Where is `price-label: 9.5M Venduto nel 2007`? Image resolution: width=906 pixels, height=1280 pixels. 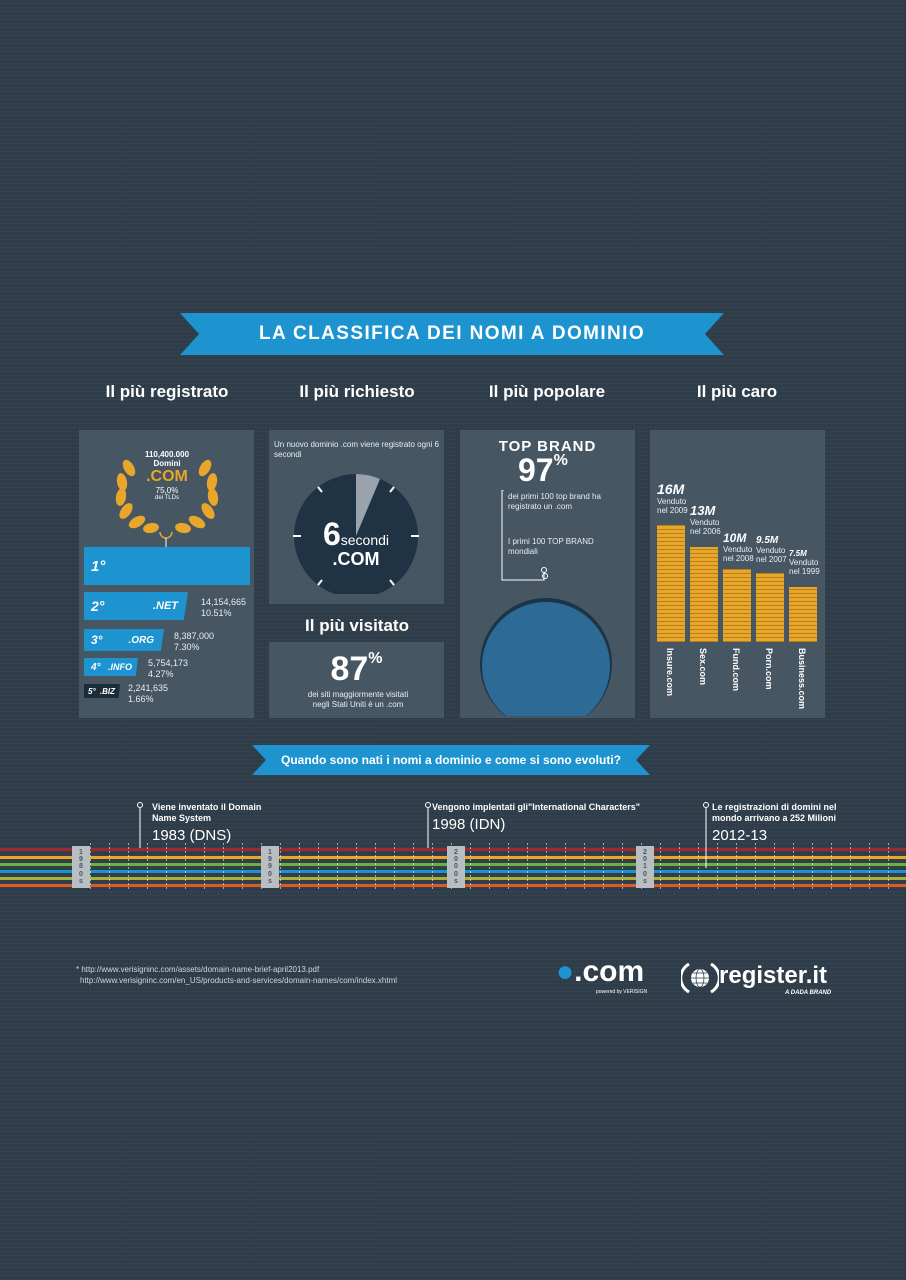
price-label: 9.5M Venduto nel 2007 is located at coordinates (781, 549).